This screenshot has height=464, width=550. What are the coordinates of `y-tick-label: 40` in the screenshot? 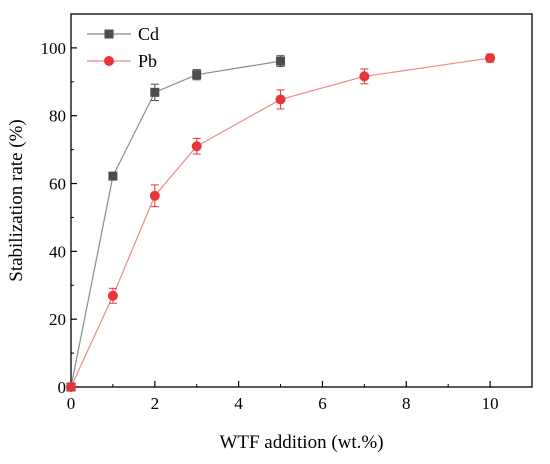 It's located at (57, 251).